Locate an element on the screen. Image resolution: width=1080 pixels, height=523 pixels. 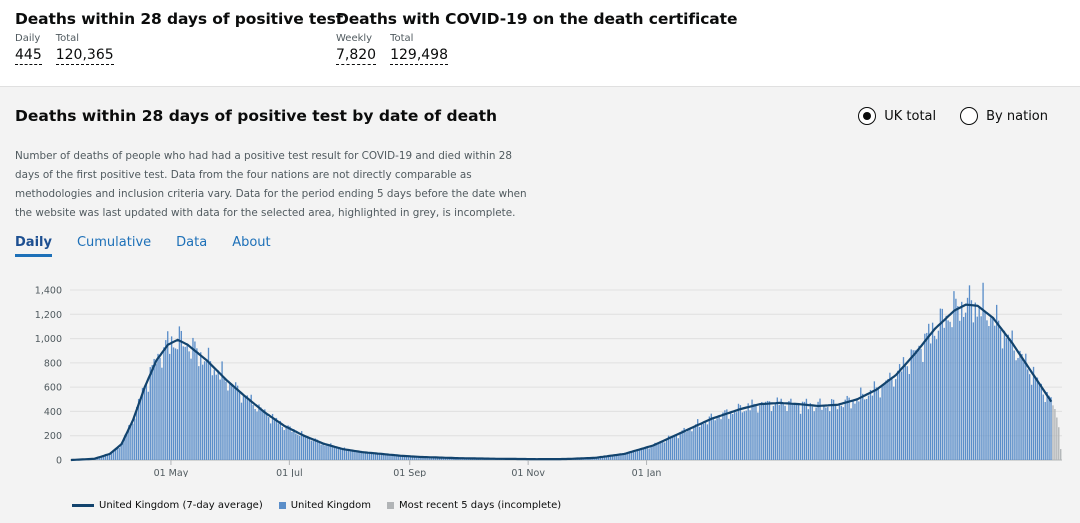
radio-selected-icon is located at coordinates (867, 116).